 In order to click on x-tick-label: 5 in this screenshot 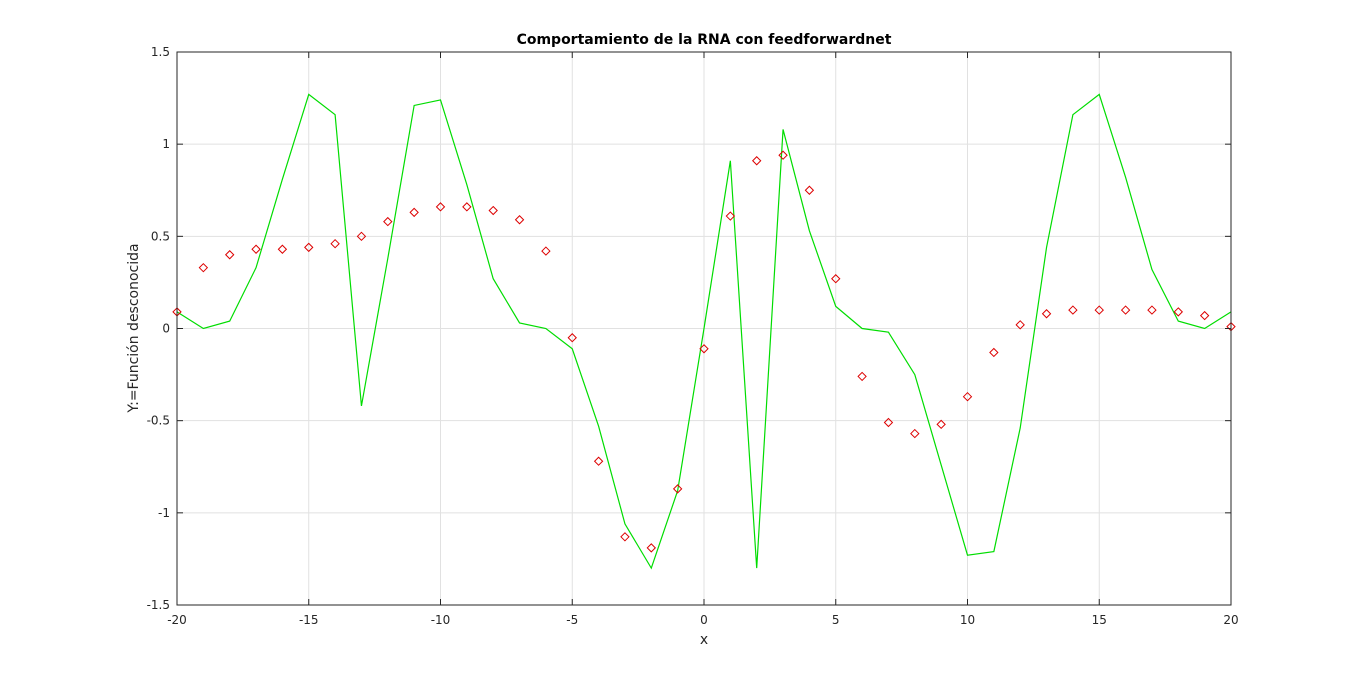, I will do `click(836, 620)`.